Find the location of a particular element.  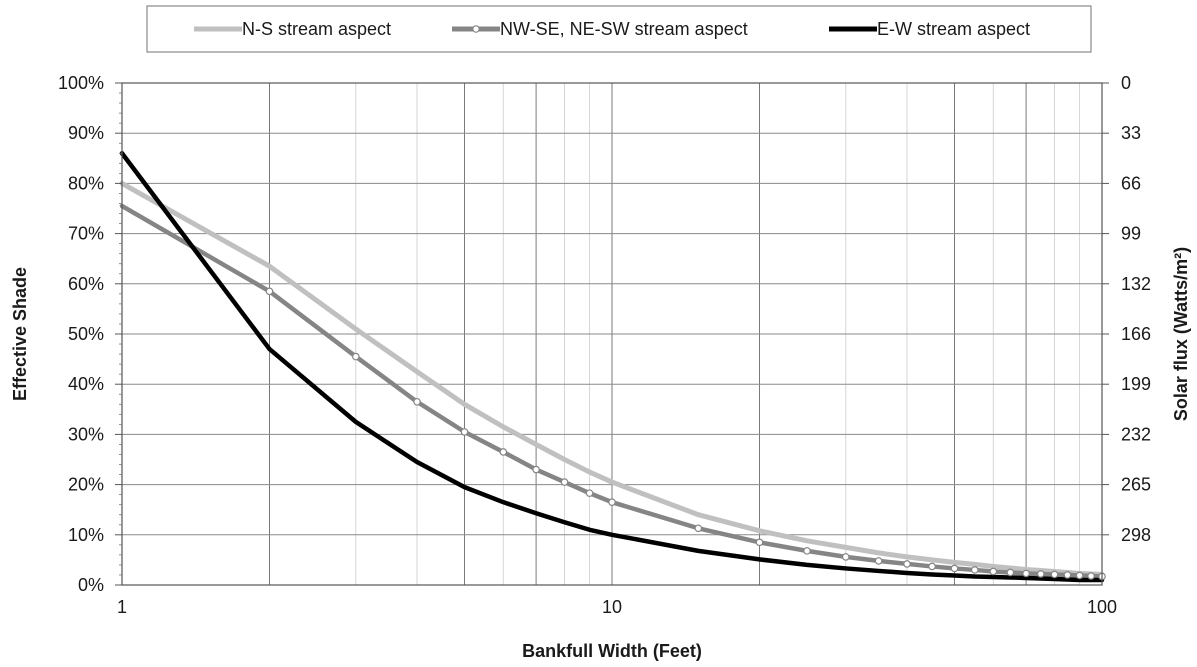

y-tick-label: 50% is located at coordinates (86, 334).